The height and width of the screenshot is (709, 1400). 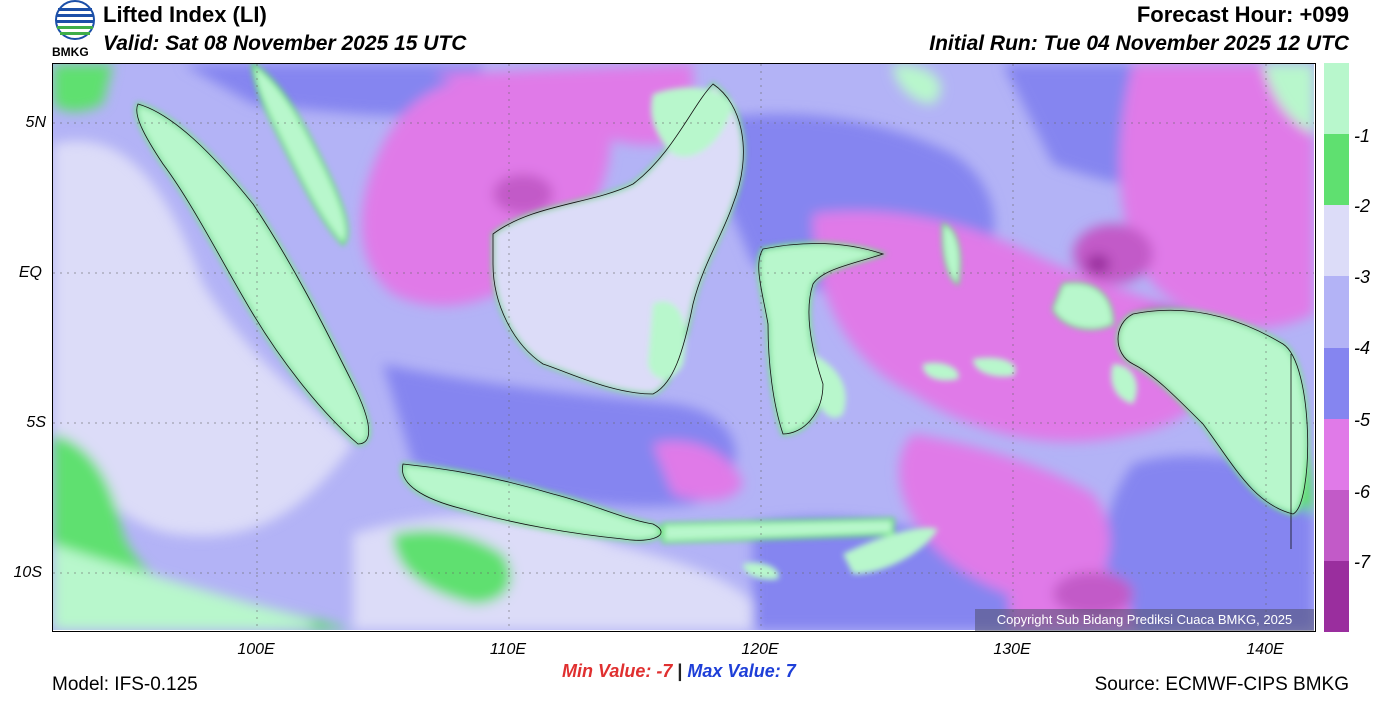 I want to click on lat-label-10s: 10S, so click(x=27, y=572).